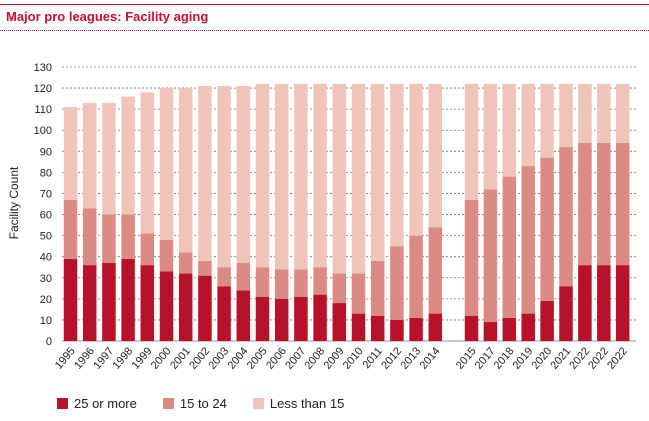 The height and width of the screenshot is (421, 649). What do you see at coordinates (43, 89) in the screenshot?
I see `y-tick-label: 120` at bounding box center [43, 89].